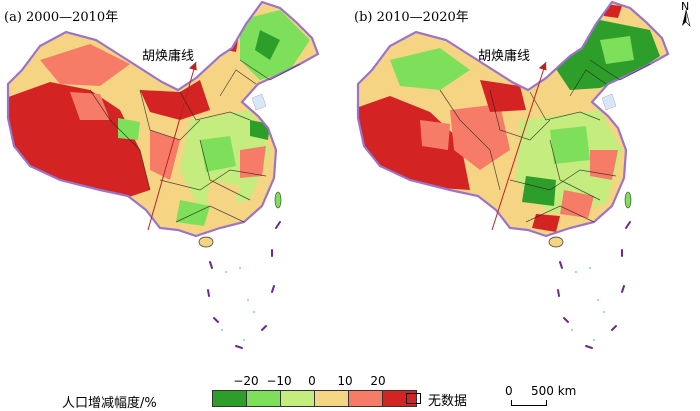 The height and width of the screenshot is (411, 700). I want to click on scale-bar-line, so click(529, 403).